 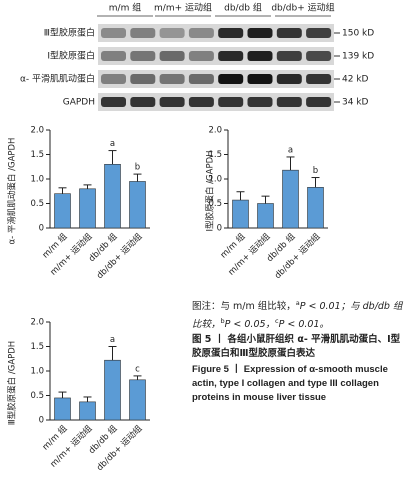 What do you see at coordinates (57, 79) in the screenshot?
I see `protein-label: α- 平滑肌肌动蛋白` at bounding box center [57, 79].